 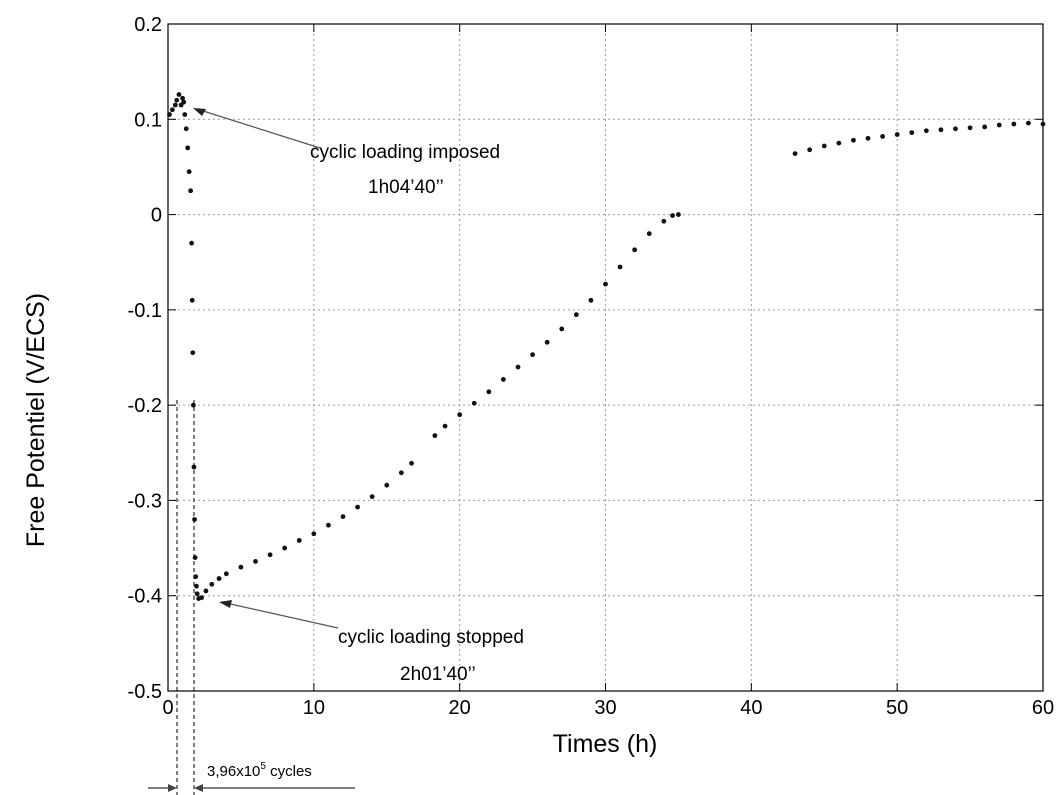 I want to click on annotation-stopped-label: cyclic loading stopped, so click(x=431, y=637).